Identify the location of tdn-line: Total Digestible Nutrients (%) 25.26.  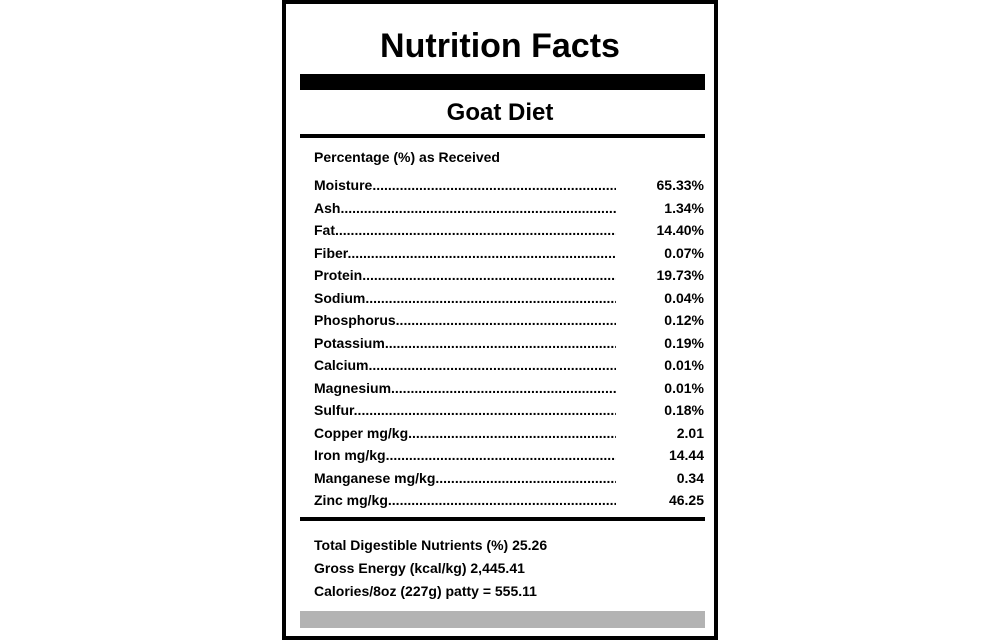
(431, 545).